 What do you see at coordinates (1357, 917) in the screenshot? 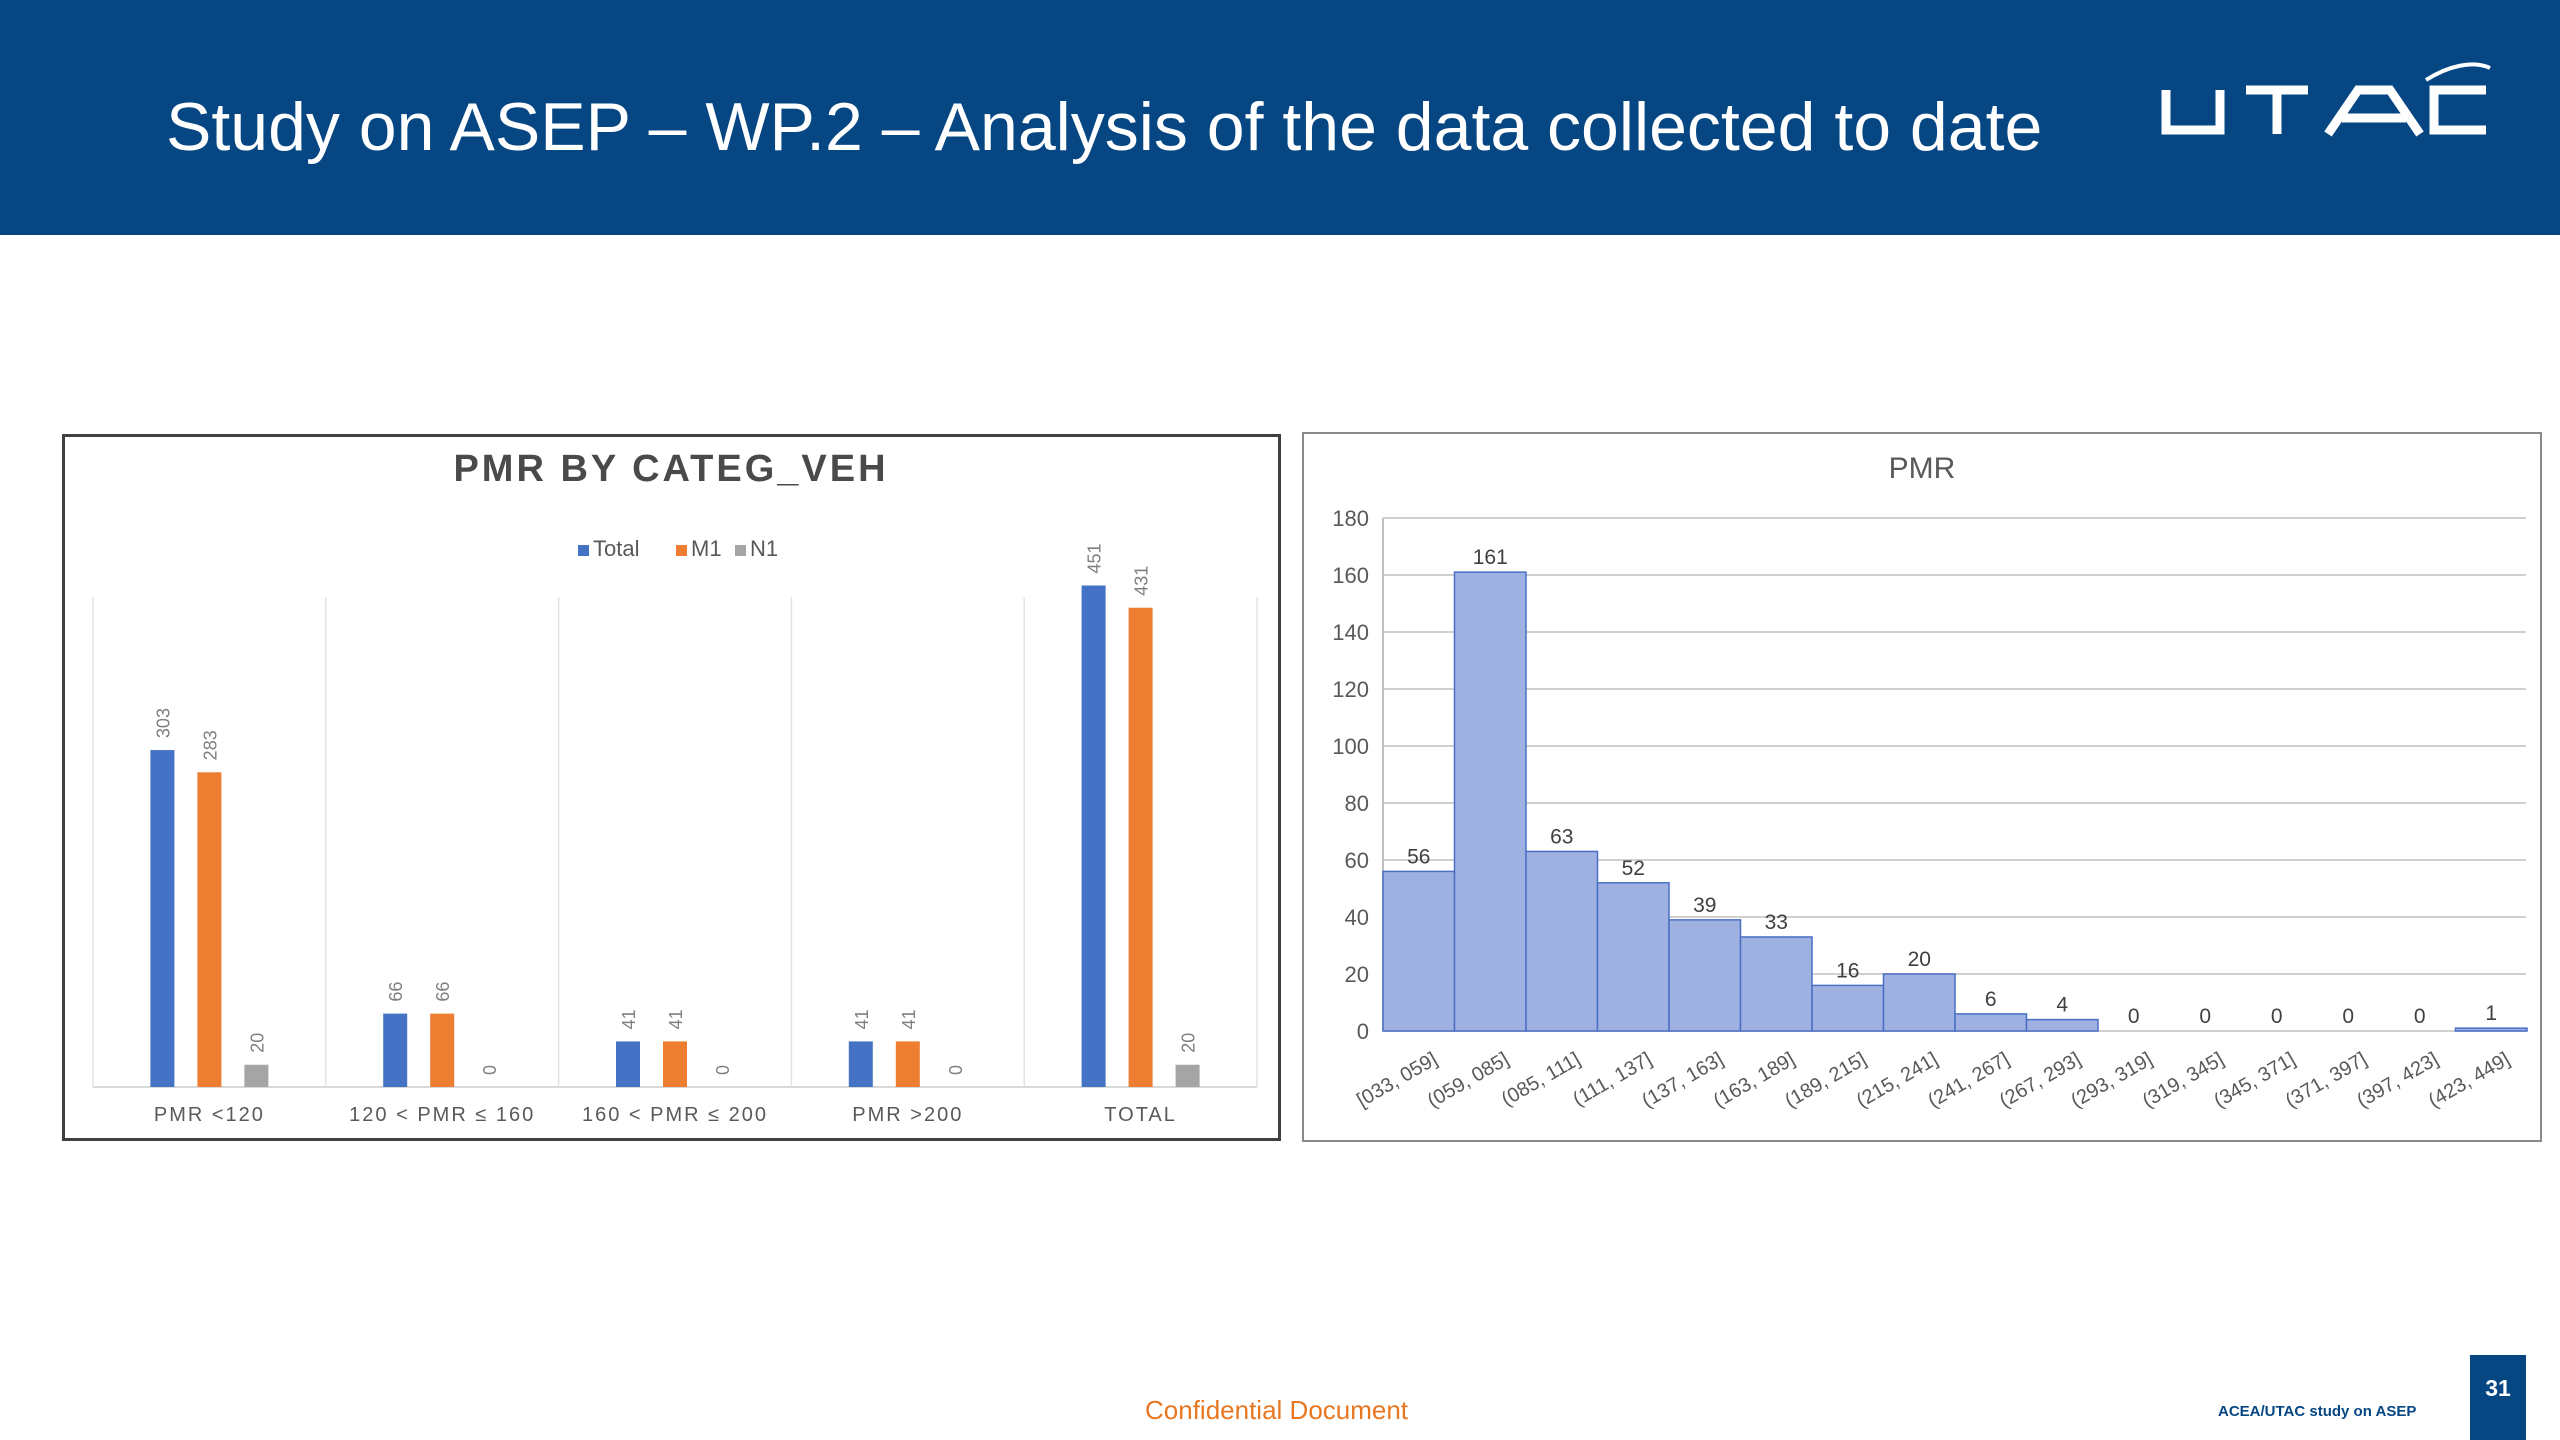
I see `y-tick-label: 40` at bounding box center [1357, 917].